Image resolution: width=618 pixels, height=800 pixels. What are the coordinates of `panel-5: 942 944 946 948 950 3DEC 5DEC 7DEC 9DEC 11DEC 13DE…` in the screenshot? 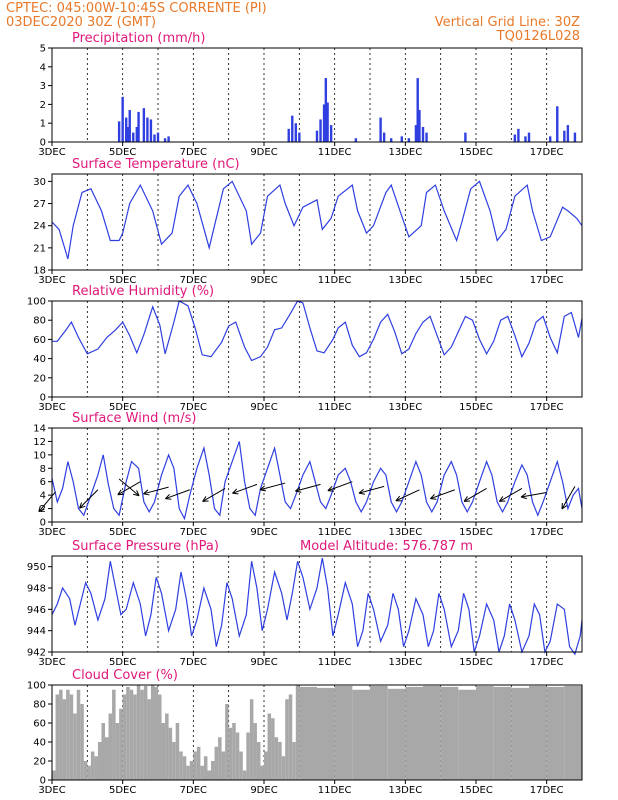 It's located at (305, 603).